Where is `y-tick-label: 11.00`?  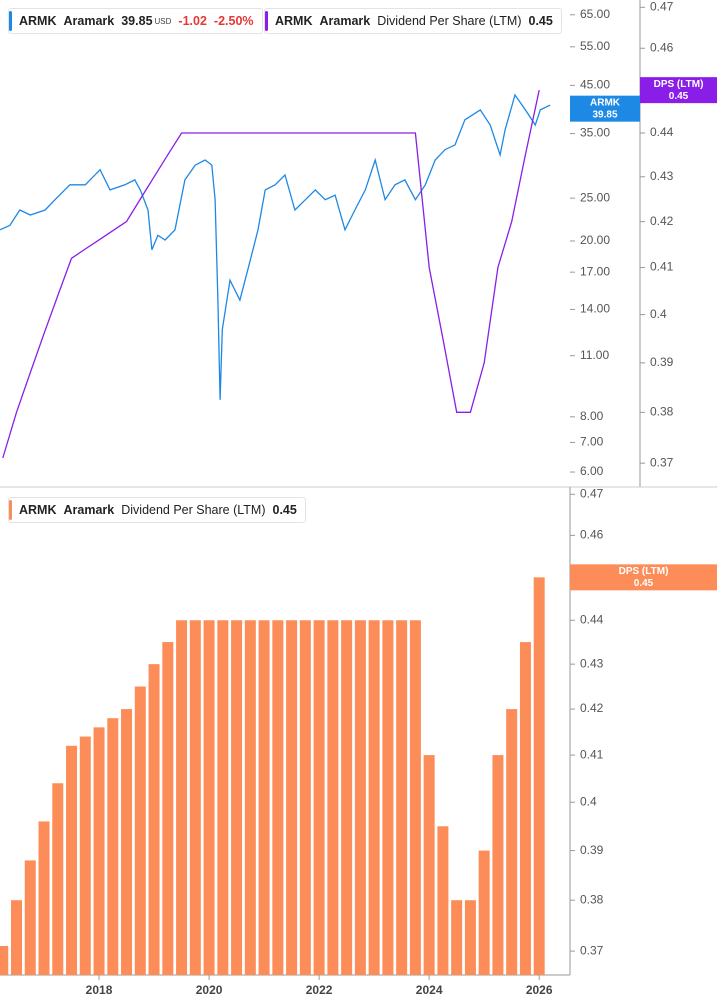
y-tick-label: 11.00 is located at coordinates (594, 355).